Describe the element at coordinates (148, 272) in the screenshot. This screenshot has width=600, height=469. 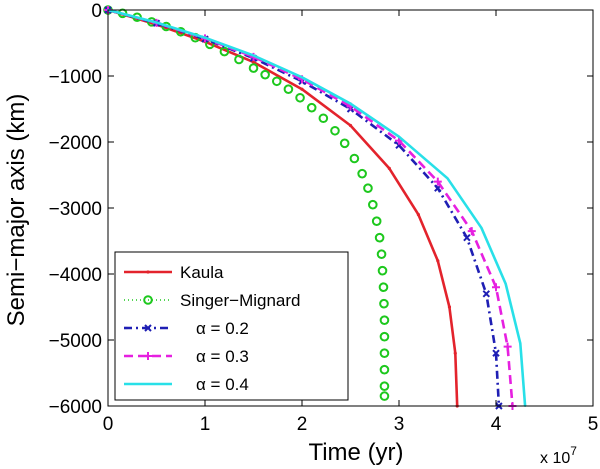
I see `legend-item-1-point` at that location.